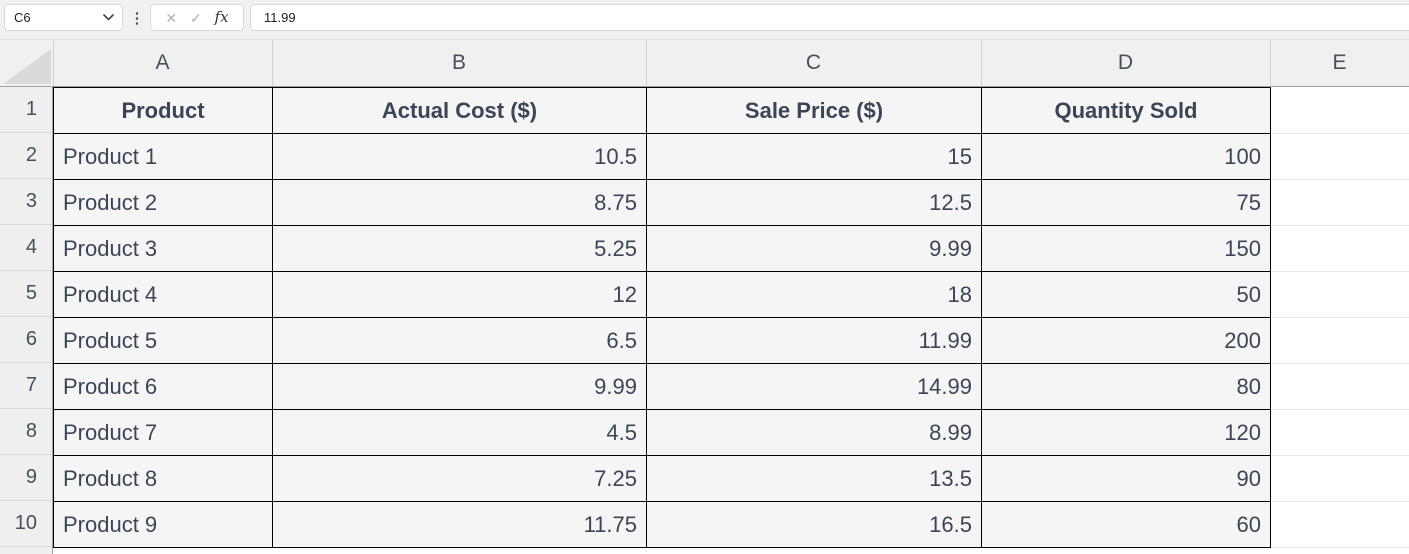 The image size is (1409, 554). I want to click on name-box-resize-handle: ⋮, so click(137, 18).